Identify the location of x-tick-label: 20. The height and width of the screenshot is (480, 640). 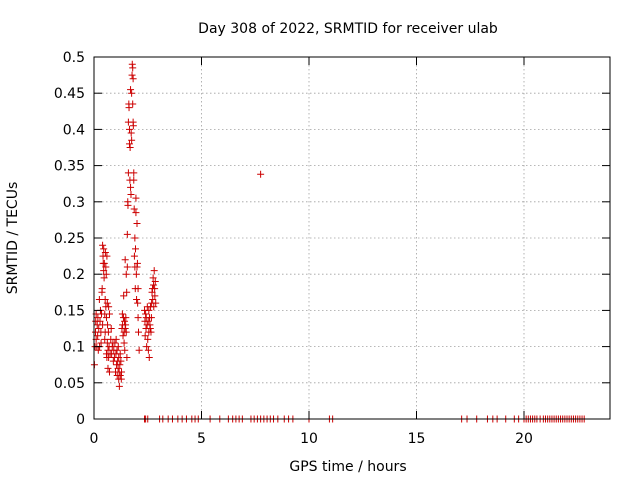
(524, 439).